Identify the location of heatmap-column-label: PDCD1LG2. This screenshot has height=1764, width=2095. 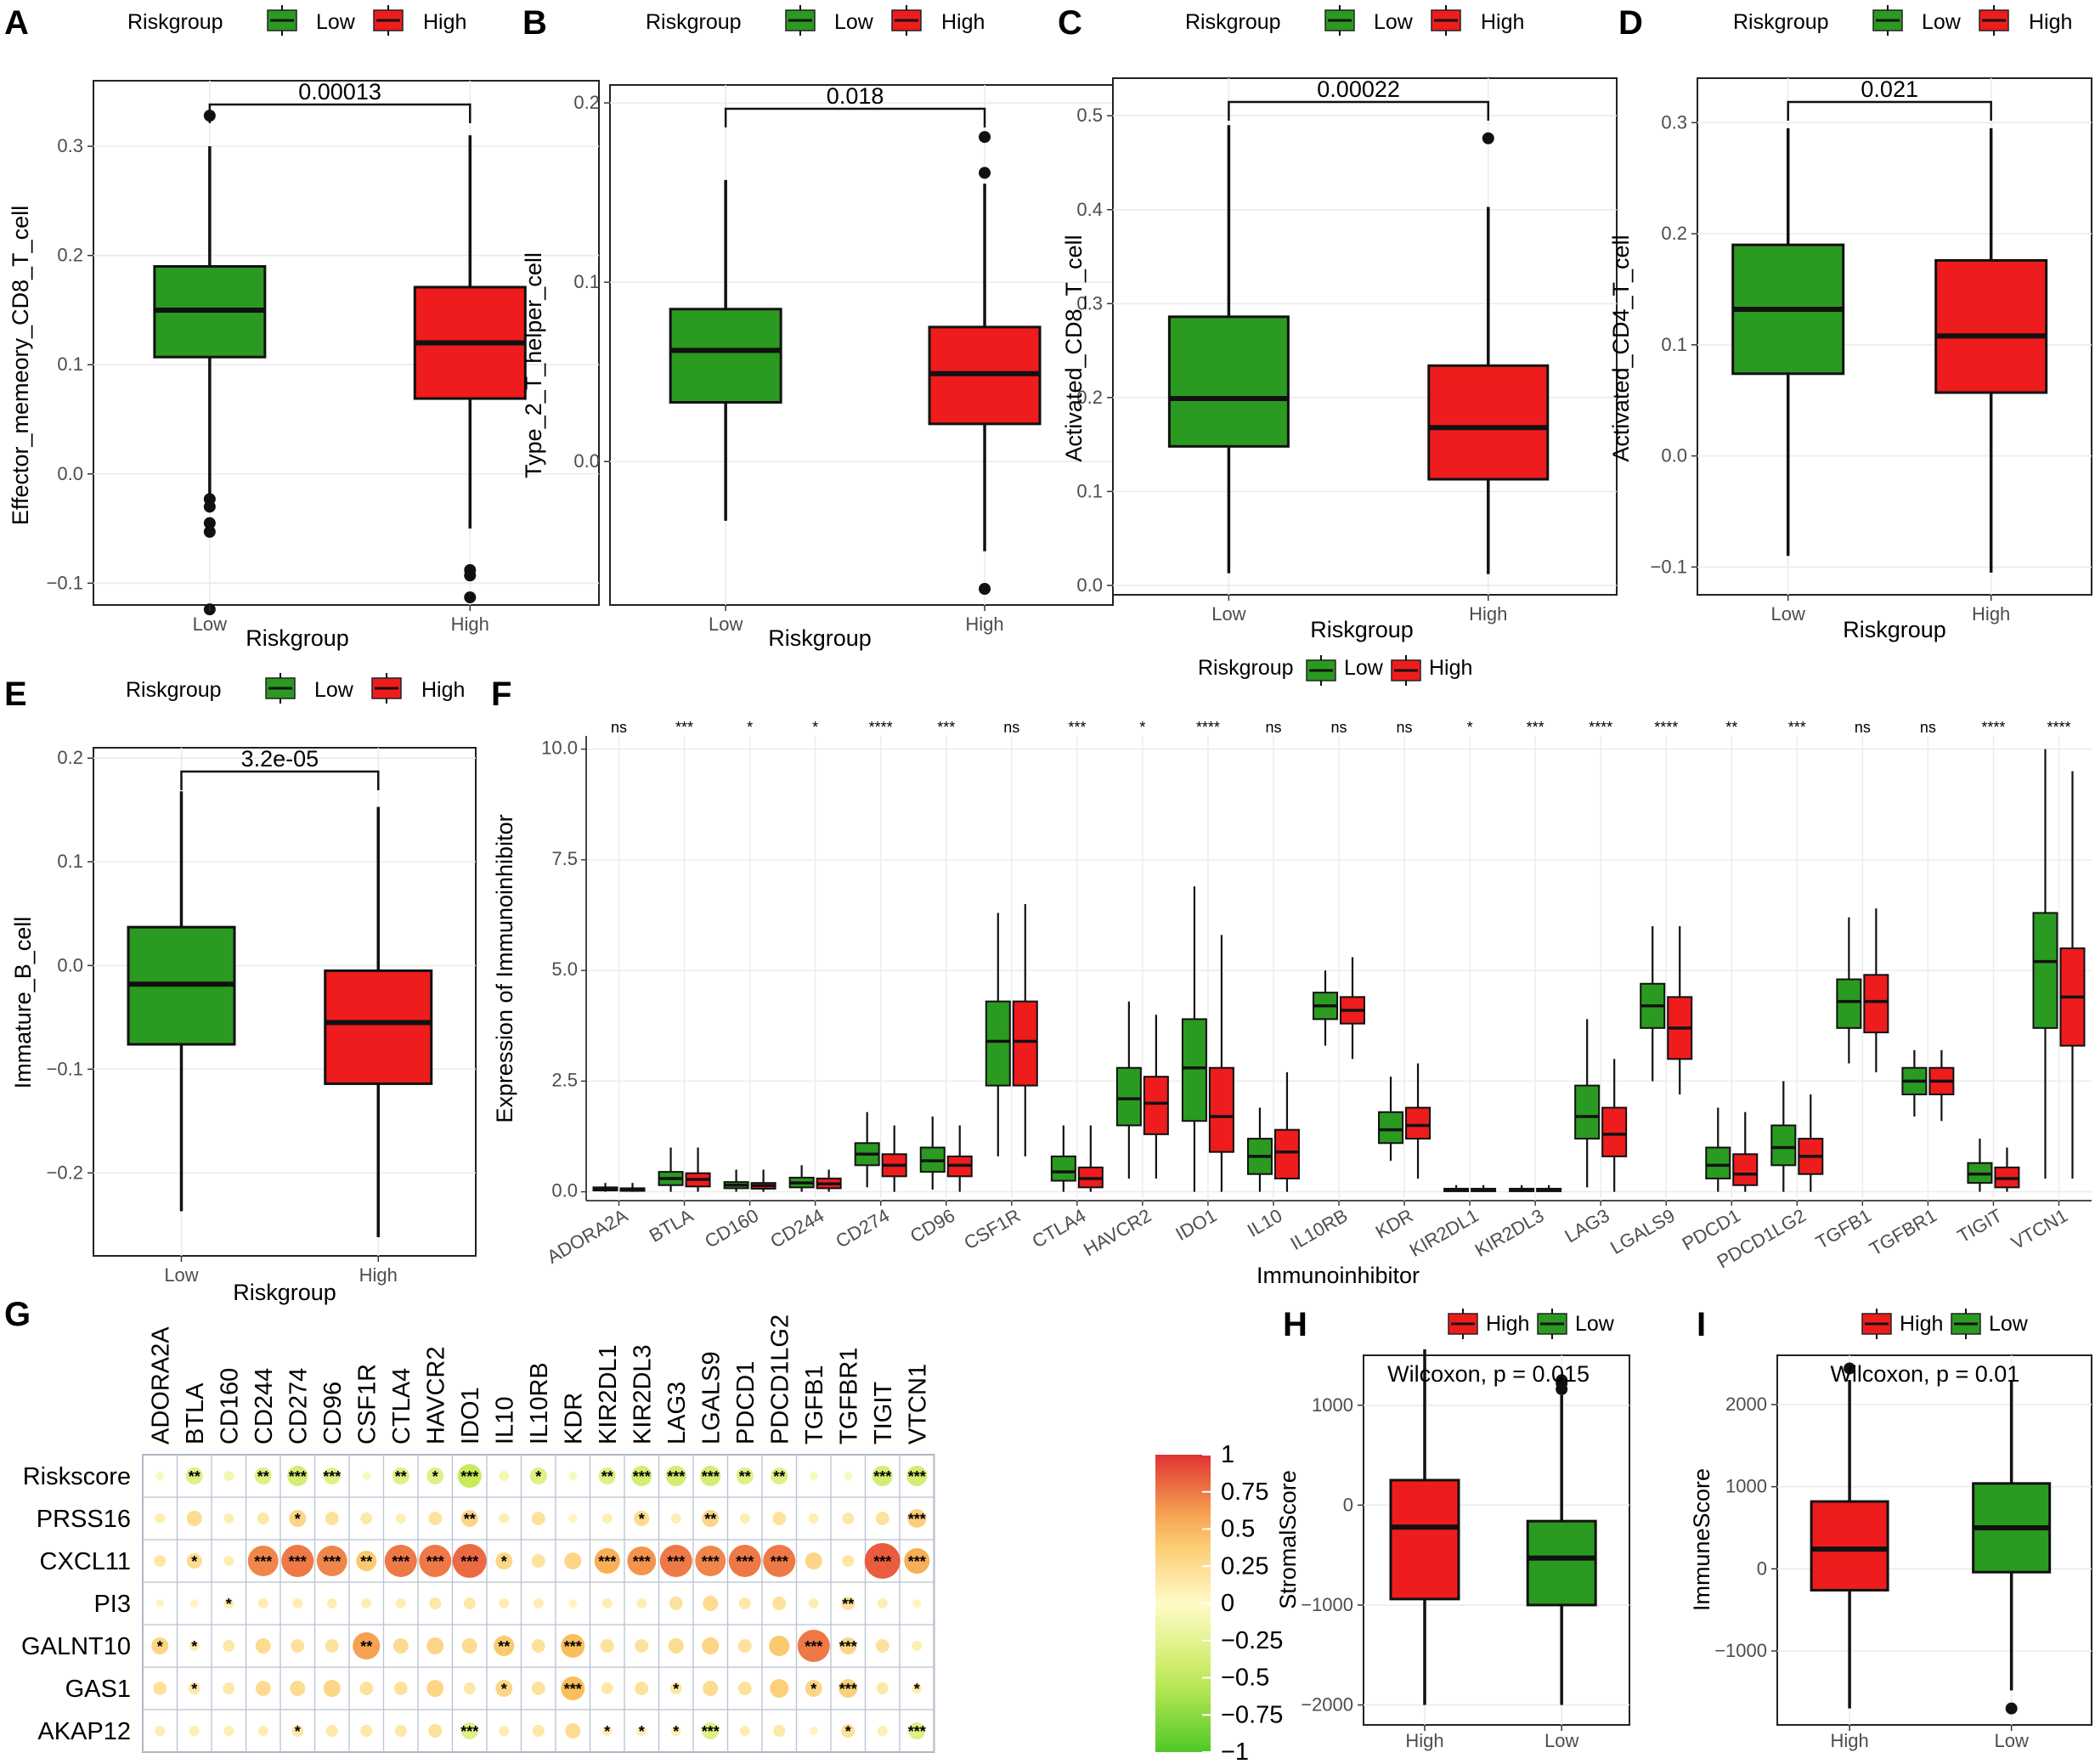
(780, 1380).